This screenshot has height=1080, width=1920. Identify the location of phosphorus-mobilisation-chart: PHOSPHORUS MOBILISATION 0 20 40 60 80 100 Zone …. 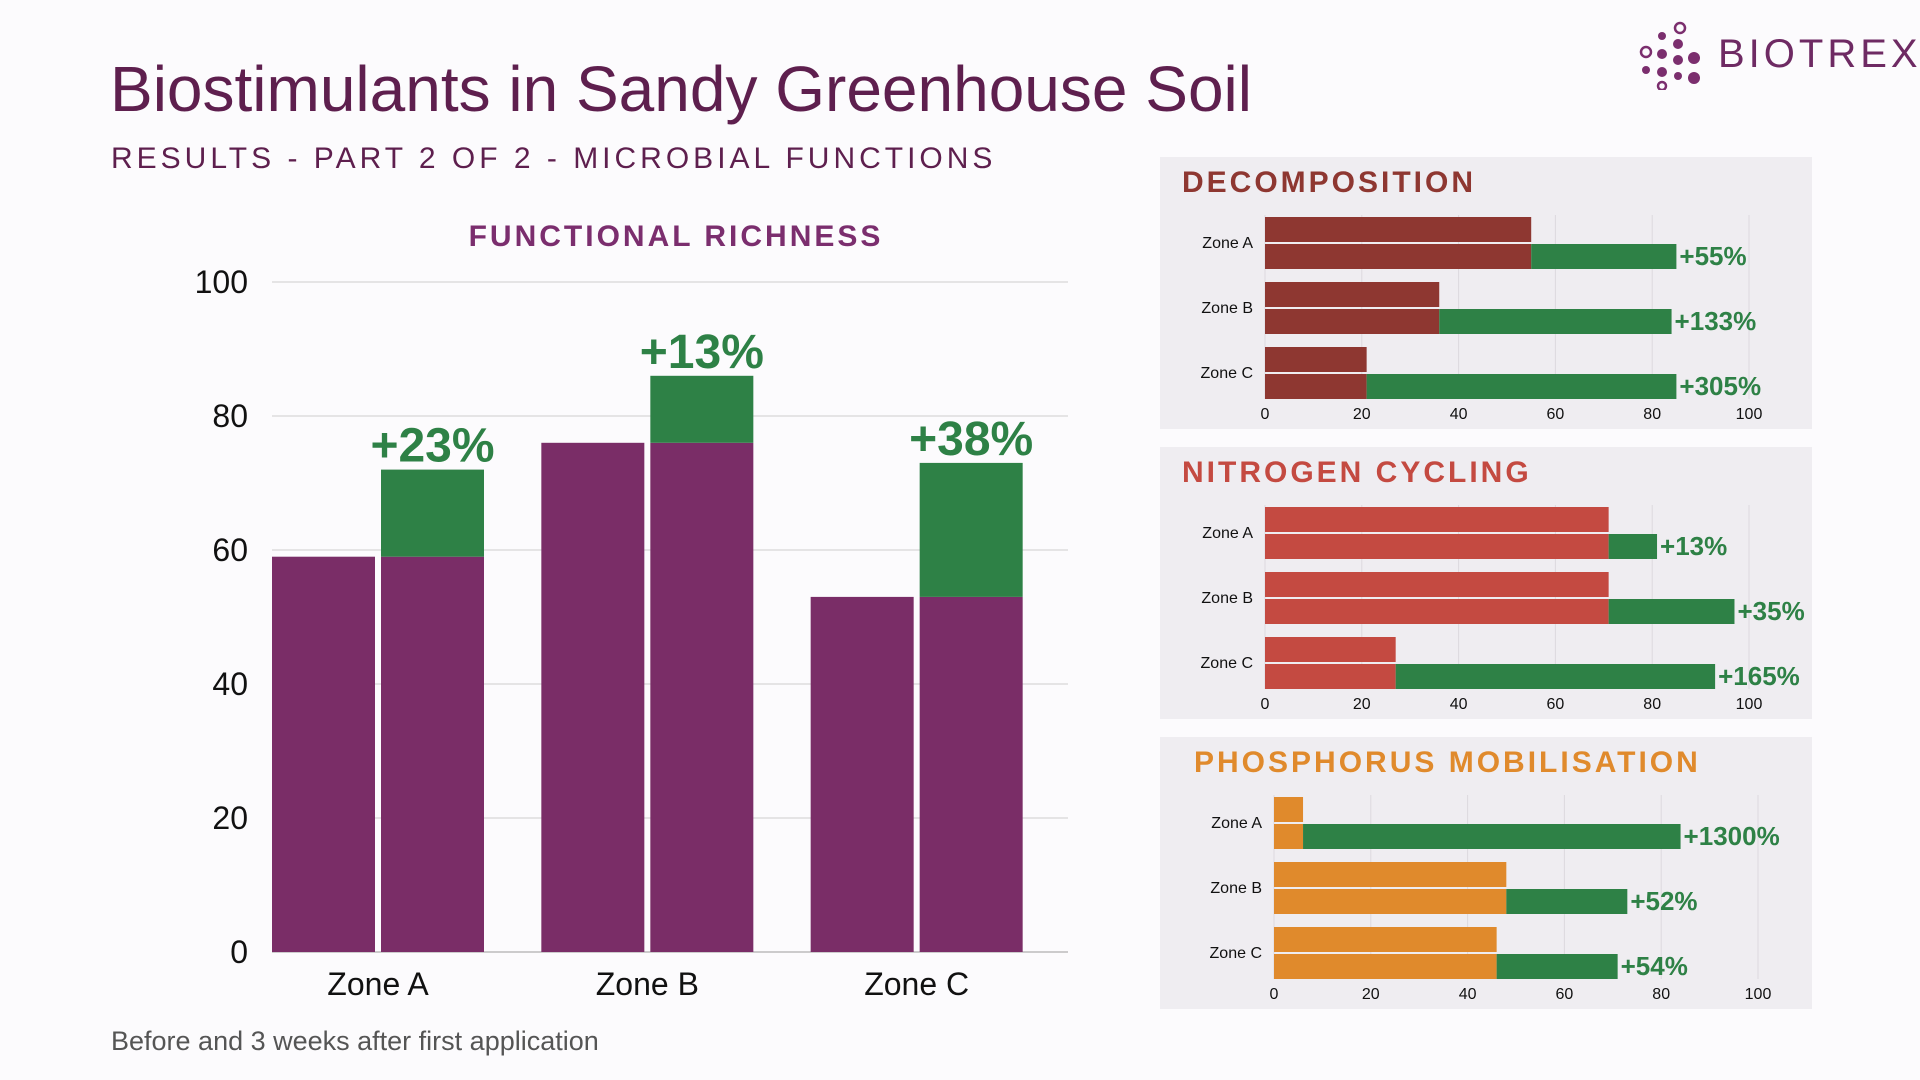
(1487, 874).